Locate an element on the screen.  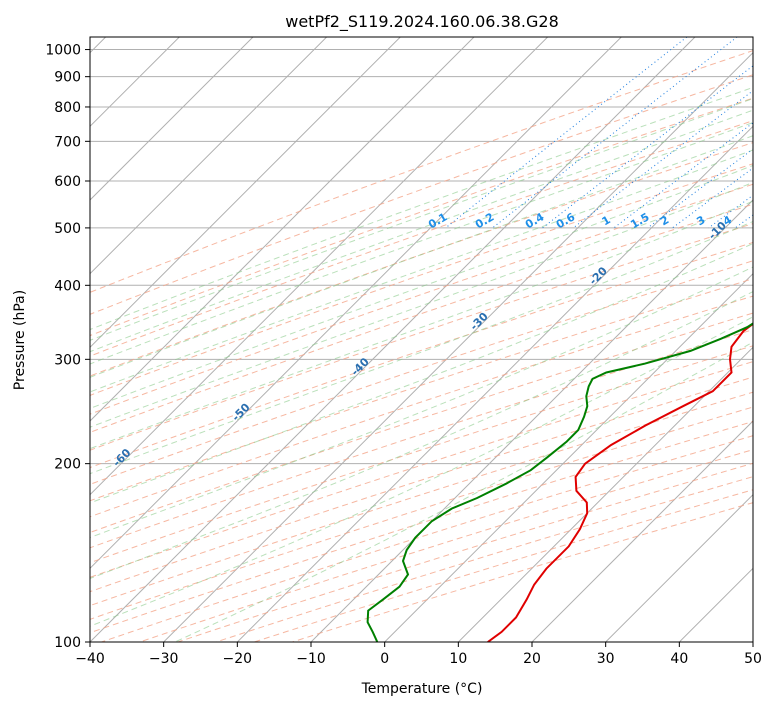
x-tick-label: −40 is located at coordinates (90, 659).